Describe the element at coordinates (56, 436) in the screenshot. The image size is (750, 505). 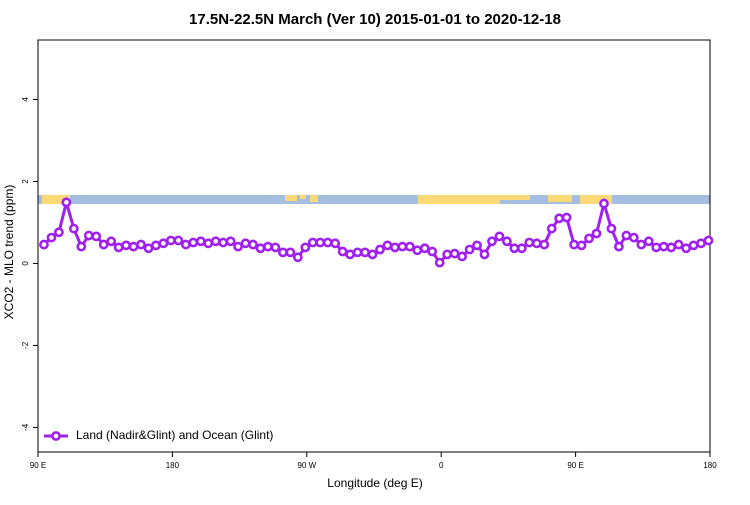
I see `legend-marker` at that location.